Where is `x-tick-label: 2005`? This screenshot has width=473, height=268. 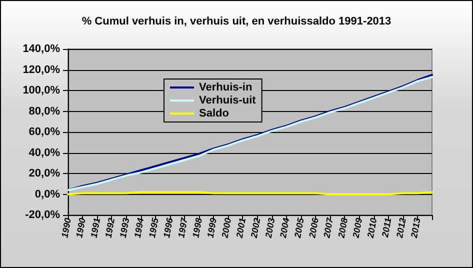
x-tick-label: 2005 is located at coordinates (299, 228).